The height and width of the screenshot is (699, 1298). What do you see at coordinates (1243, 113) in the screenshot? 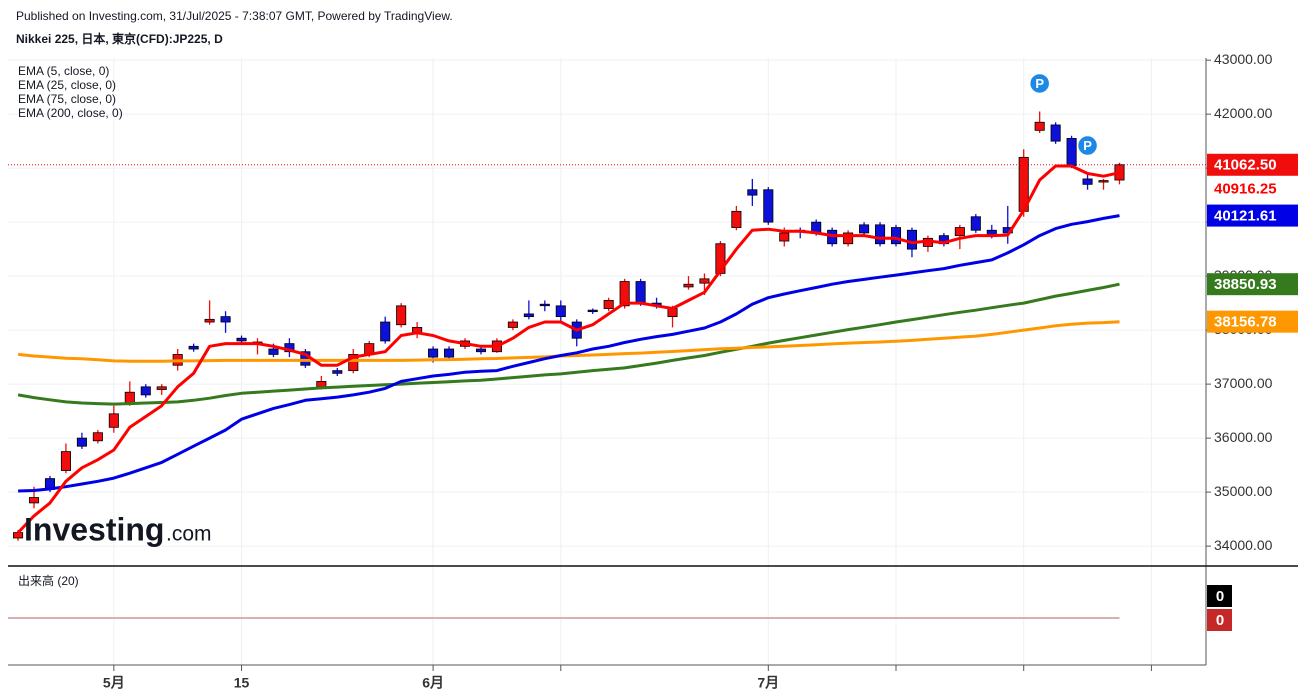
I see `y-tick-label: 42000.00` at bounding box center [1243, 113].